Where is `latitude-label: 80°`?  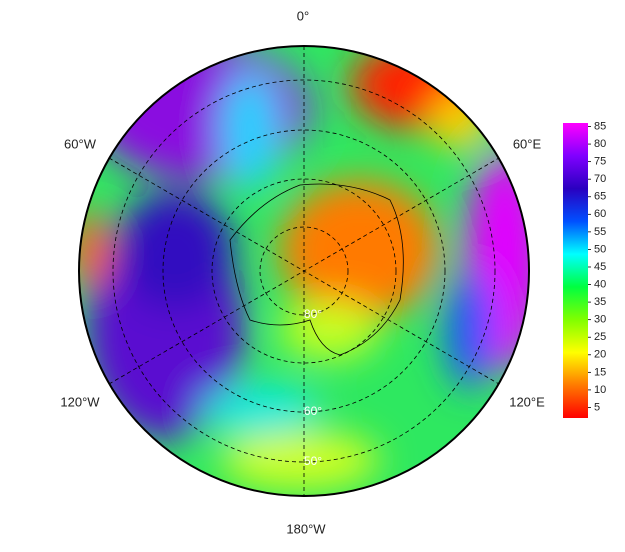
latitude-label: 80° is located at coordinates (313, 314).